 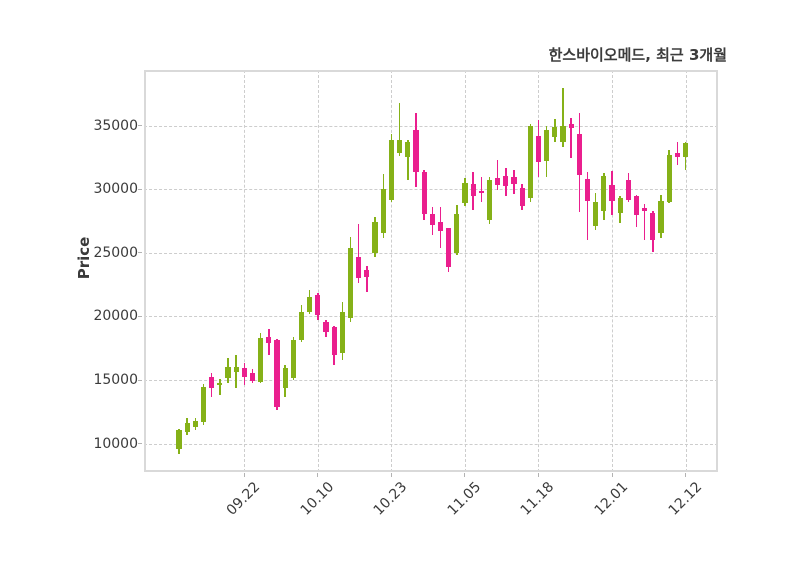 I want to click on y-tick-label: 15000, so click(x=115, y=380).